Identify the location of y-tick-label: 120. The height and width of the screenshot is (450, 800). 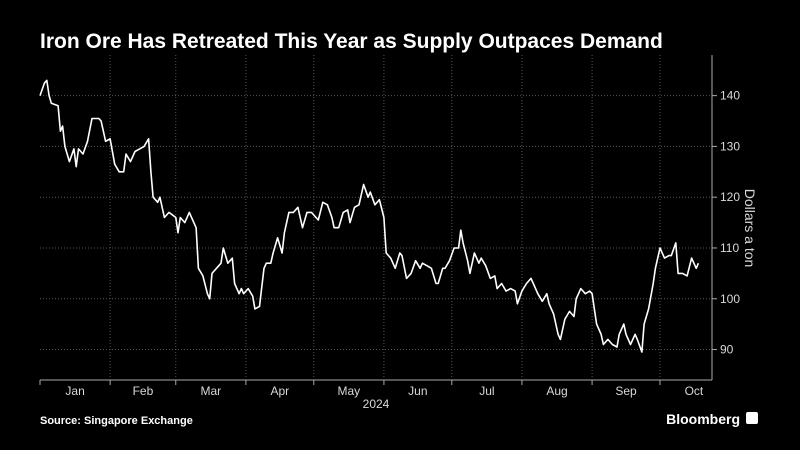
(730, 197).